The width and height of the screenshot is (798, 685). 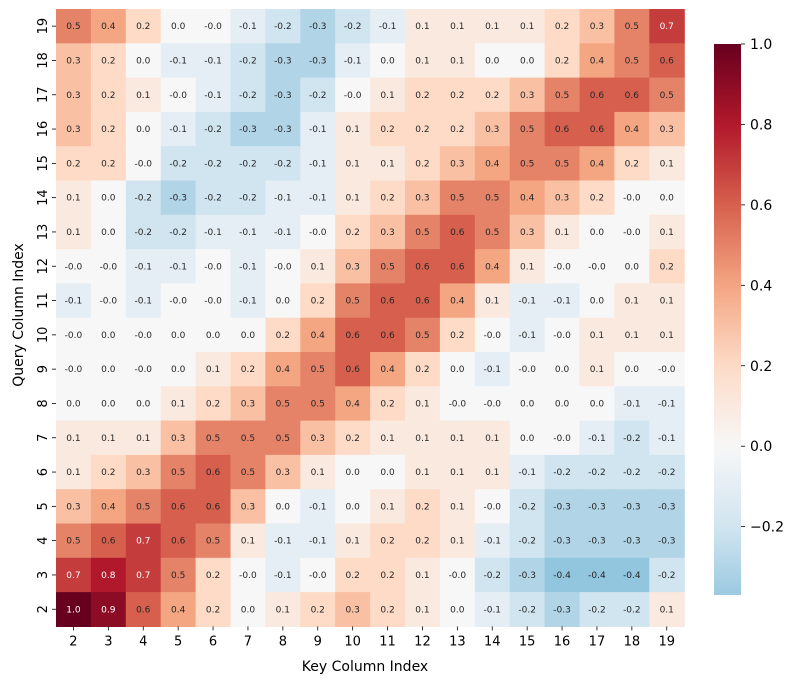 What do you see at coordinates (365, 667) in the screenshot?
I see `x-axis-title: Key Column Index` at bounding box center [365, 667].